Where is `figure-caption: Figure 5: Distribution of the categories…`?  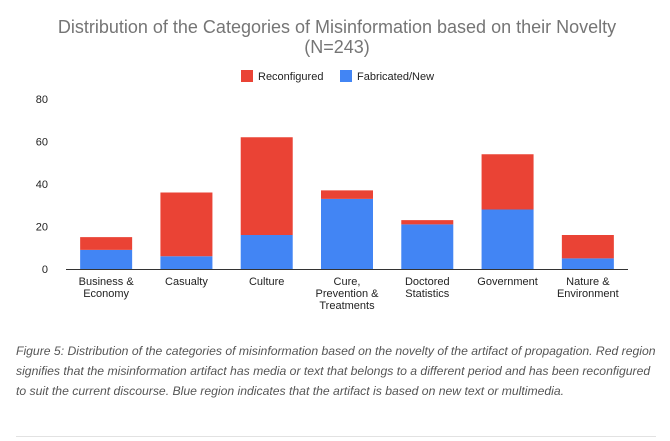 figure-caption: Figure 5: Distribution of the categories… is located at coordinates (336, 371).